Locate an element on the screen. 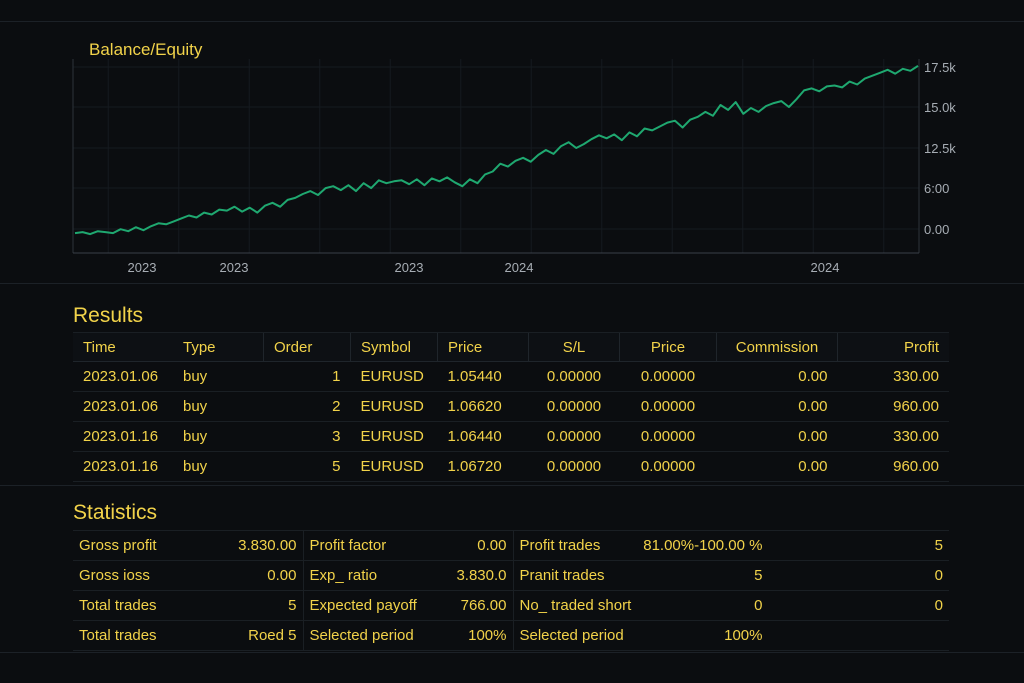 The width and height of the screenshot is (1024, 683). y-tick-label: 17.5k is located at coordinates (940, 67).